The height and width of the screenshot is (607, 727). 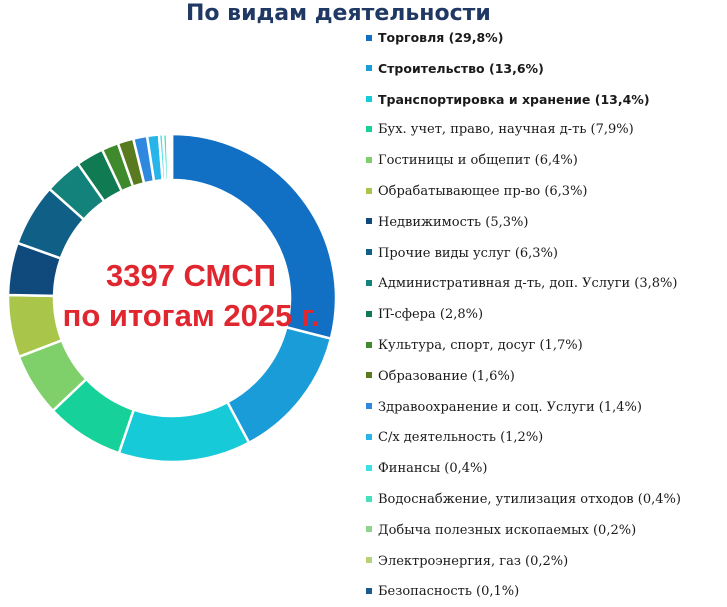 I want to click on legend-item: Добыча полезных ископаемых (0,2%), so click(x=501, y=531).